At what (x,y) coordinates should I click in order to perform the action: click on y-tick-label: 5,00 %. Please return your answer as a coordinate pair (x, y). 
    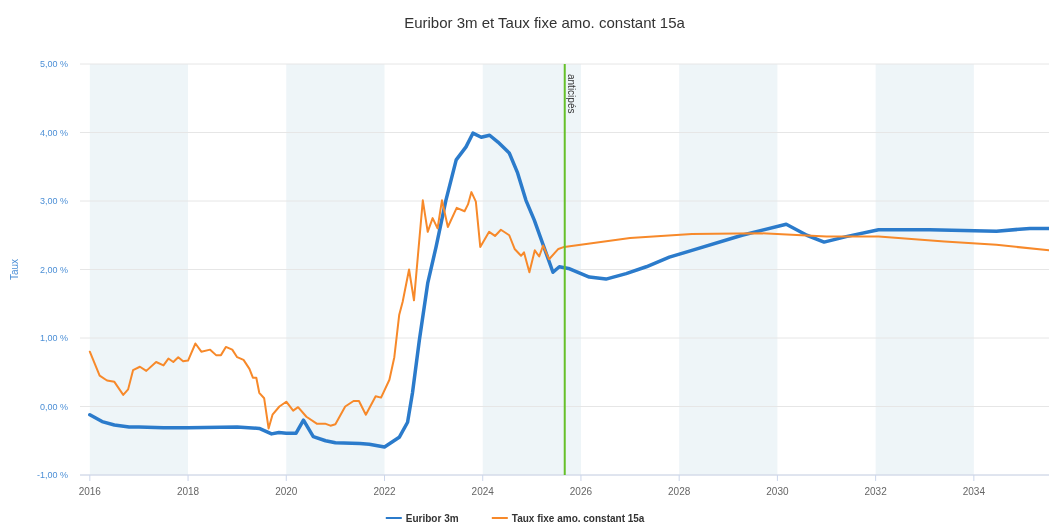
    Looking at the image, I should click on (53, 64).